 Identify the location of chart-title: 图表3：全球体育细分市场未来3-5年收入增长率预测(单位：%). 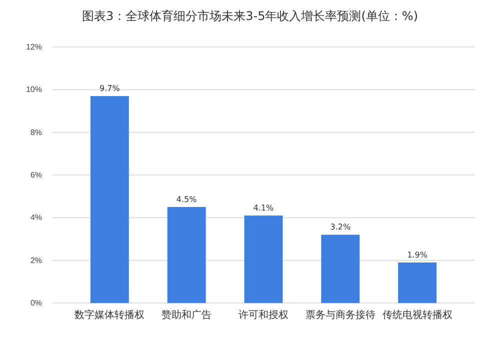
(250, 16).